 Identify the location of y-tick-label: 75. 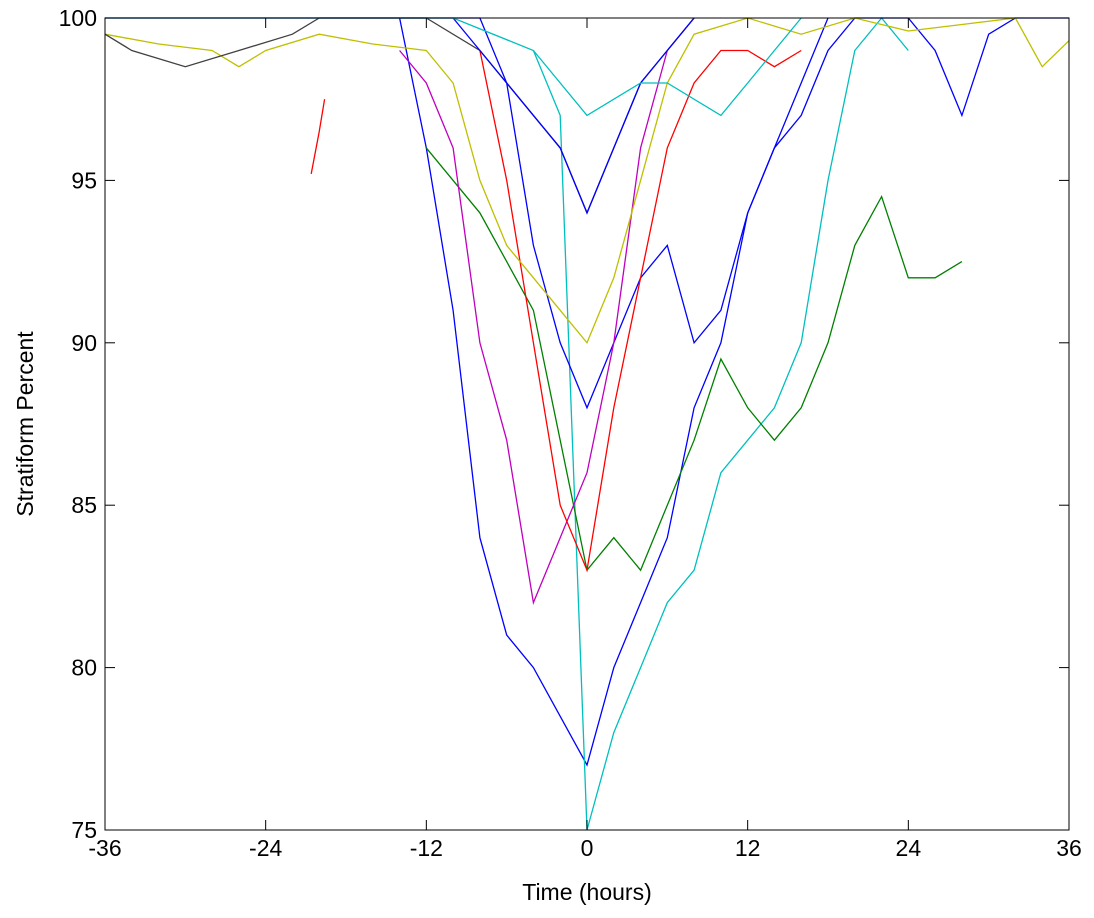
(84, 830).